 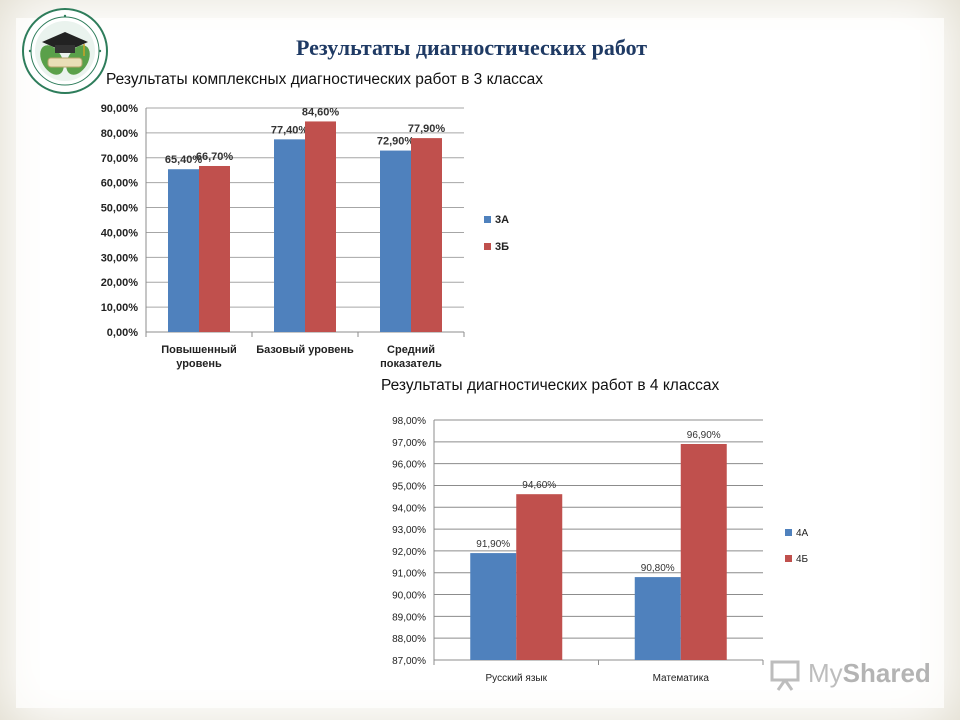 I want to click on chart-1-y-tick-label: 0,00%, so click(x=122, y=333).